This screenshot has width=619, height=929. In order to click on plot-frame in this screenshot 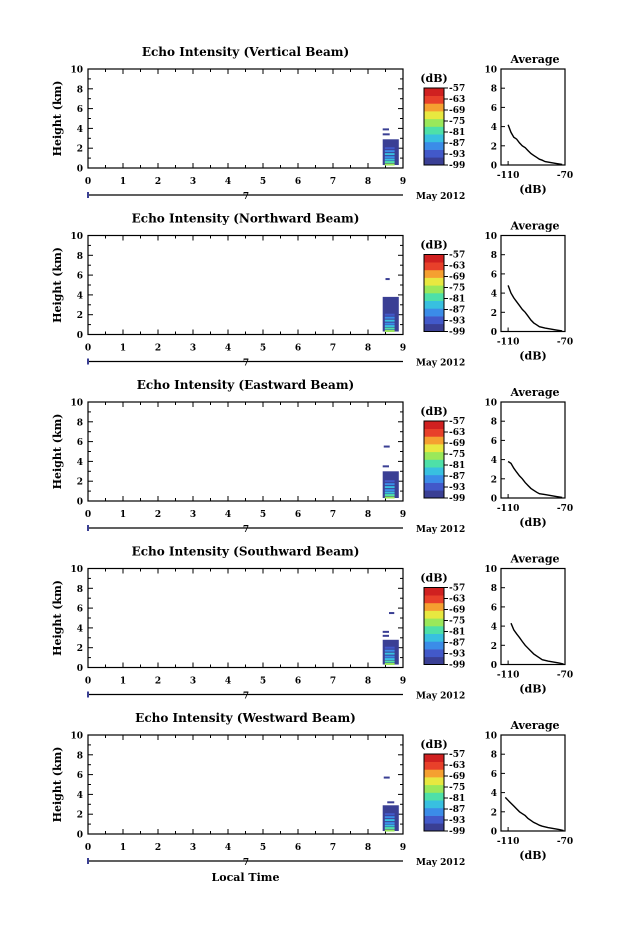, I will do `click(245, 451)`.